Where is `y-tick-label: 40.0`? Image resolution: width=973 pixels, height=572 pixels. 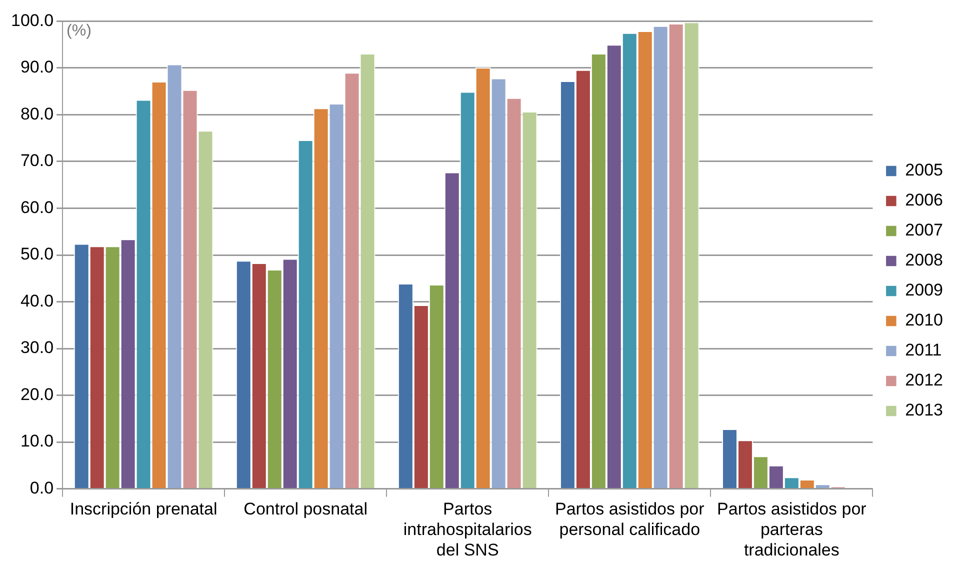 y-tick-label: 40.0 is located at coordinates (37, 300).